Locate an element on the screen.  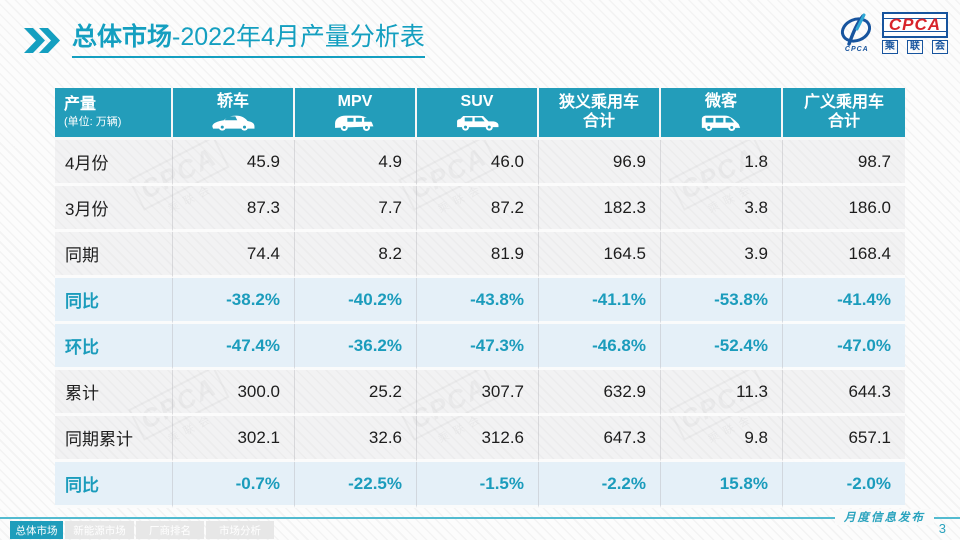
table-cell: 15.8% is located at coordinates (722, 485).